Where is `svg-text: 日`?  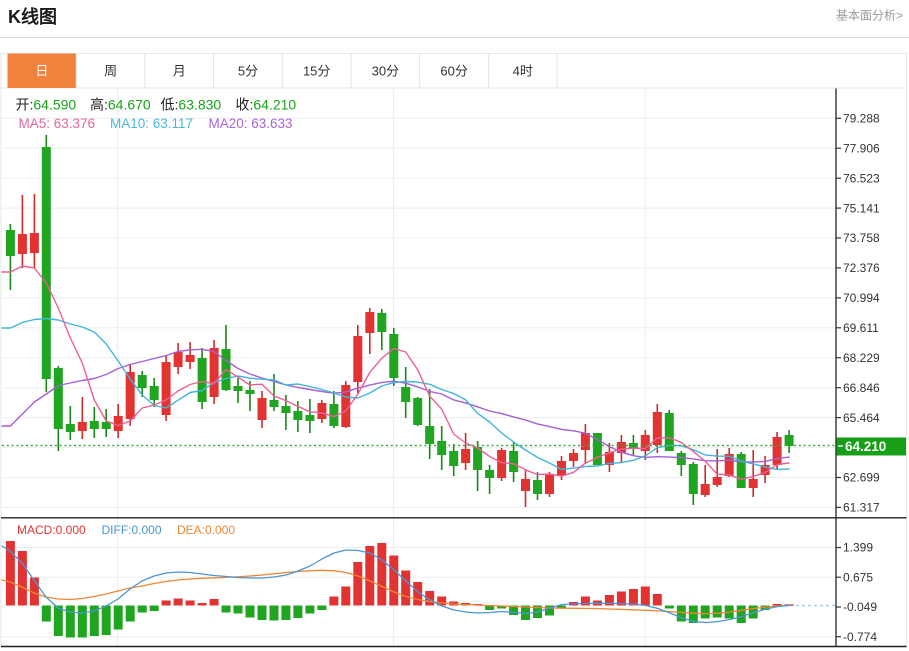 svg-text: 日 is located at coordinates (41, 71).